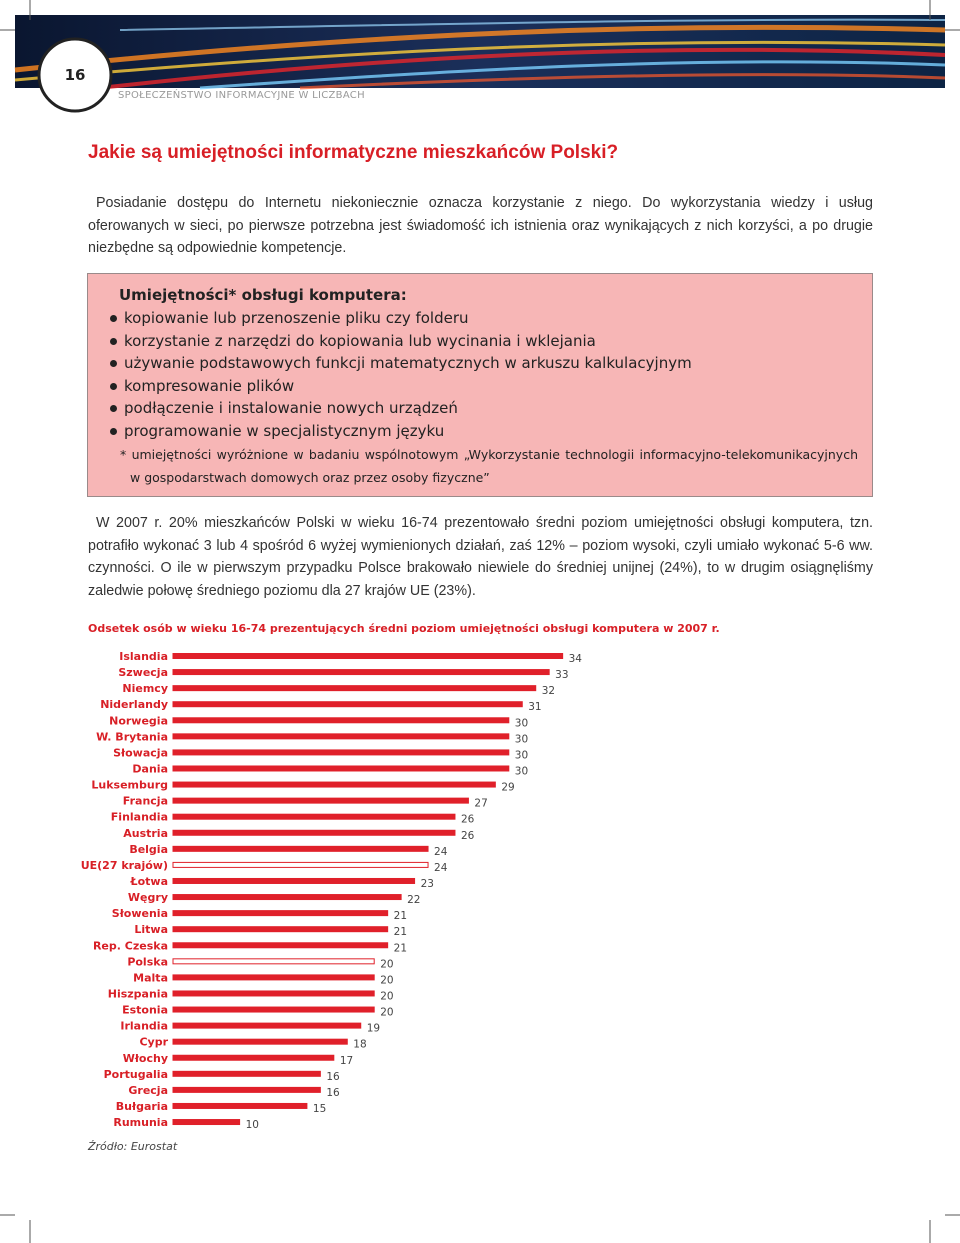 Image resolution: width=960 pixels, height=1243 pixels. What do you see at coordinates (150, 977) in the screenshot?
I see `category-label: Malta` at bounding box center [150, 977].